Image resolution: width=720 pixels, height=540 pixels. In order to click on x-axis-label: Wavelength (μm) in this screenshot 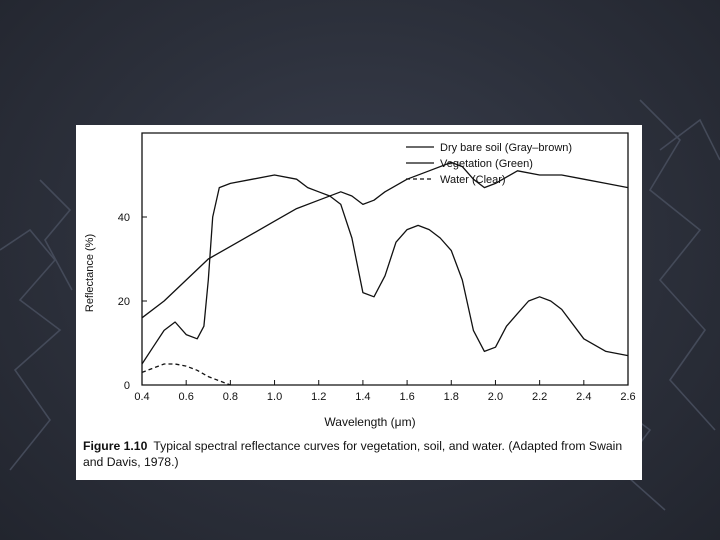, I will do `click(369, 422)`.